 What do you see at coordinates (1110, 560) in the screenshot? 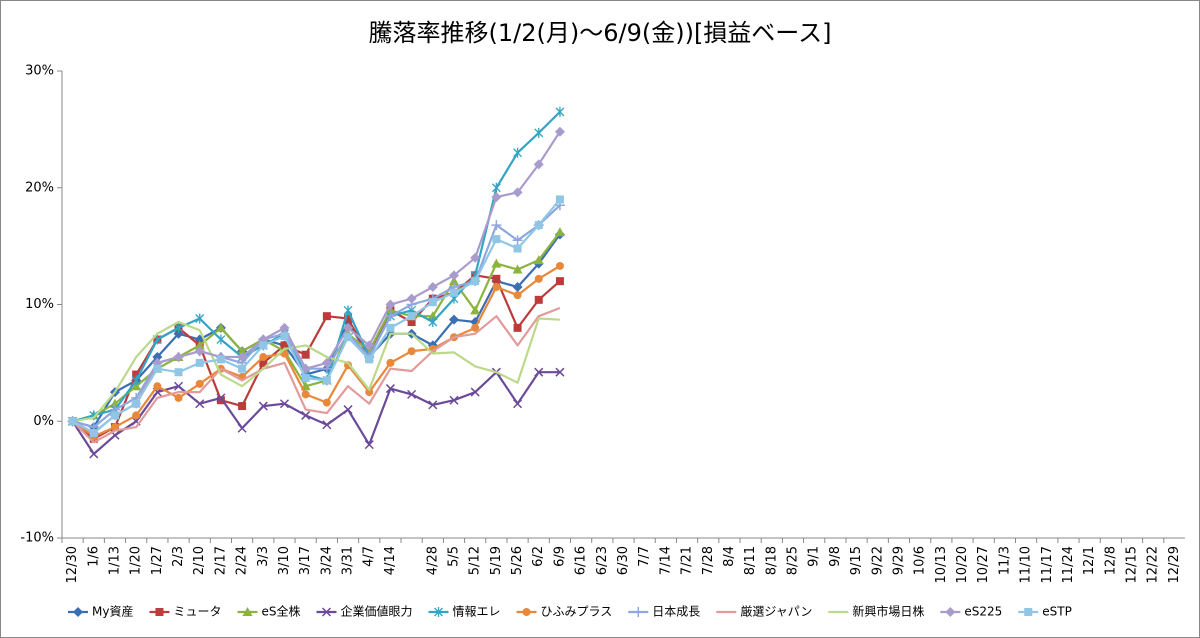
I see `x-tick-label: 12/8` at bounding box center [1110, 560].